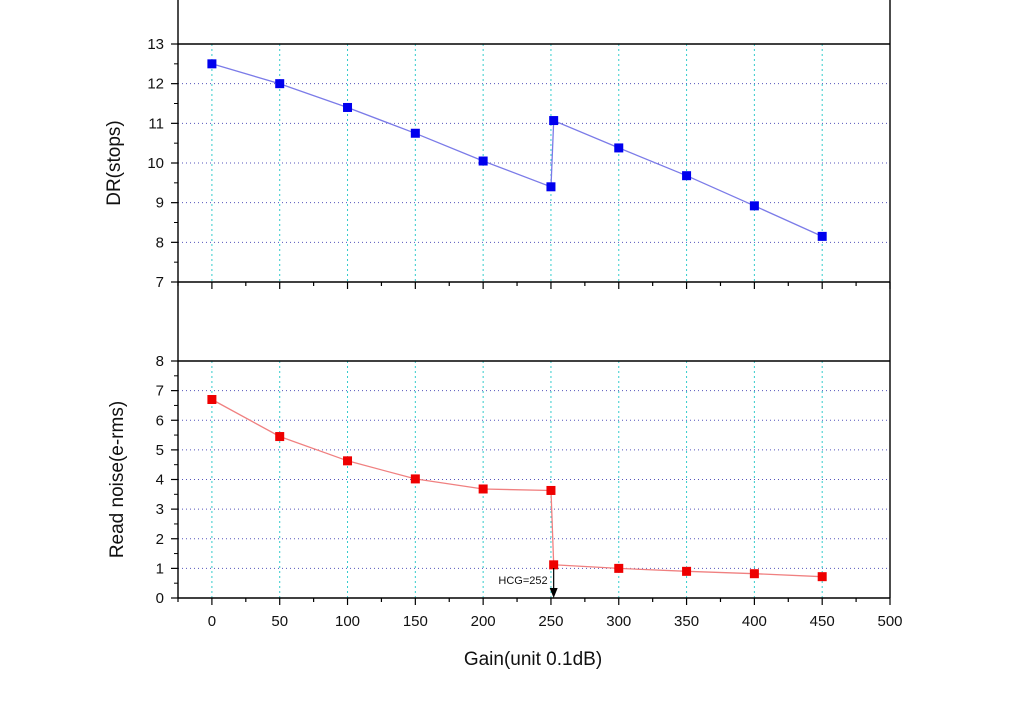 The width and height of the screenshot is (1026, 714). I want to click on annotation-label: HCG=252, so click(522, 581).